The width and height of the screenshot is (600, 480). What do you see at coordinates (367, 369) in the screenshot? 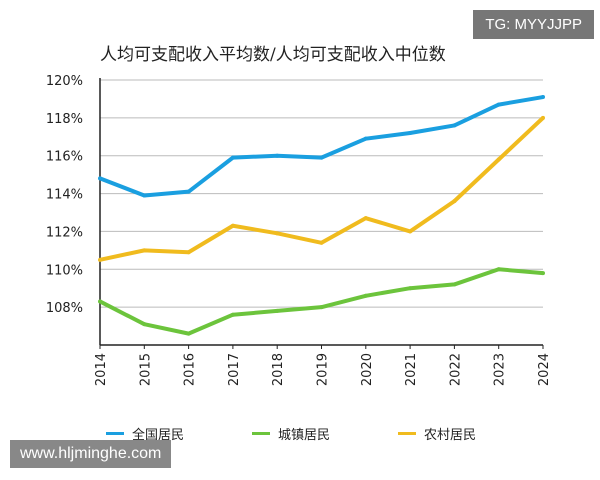
I see `x-tick-label: 2020` at bounding box center [367, 369].